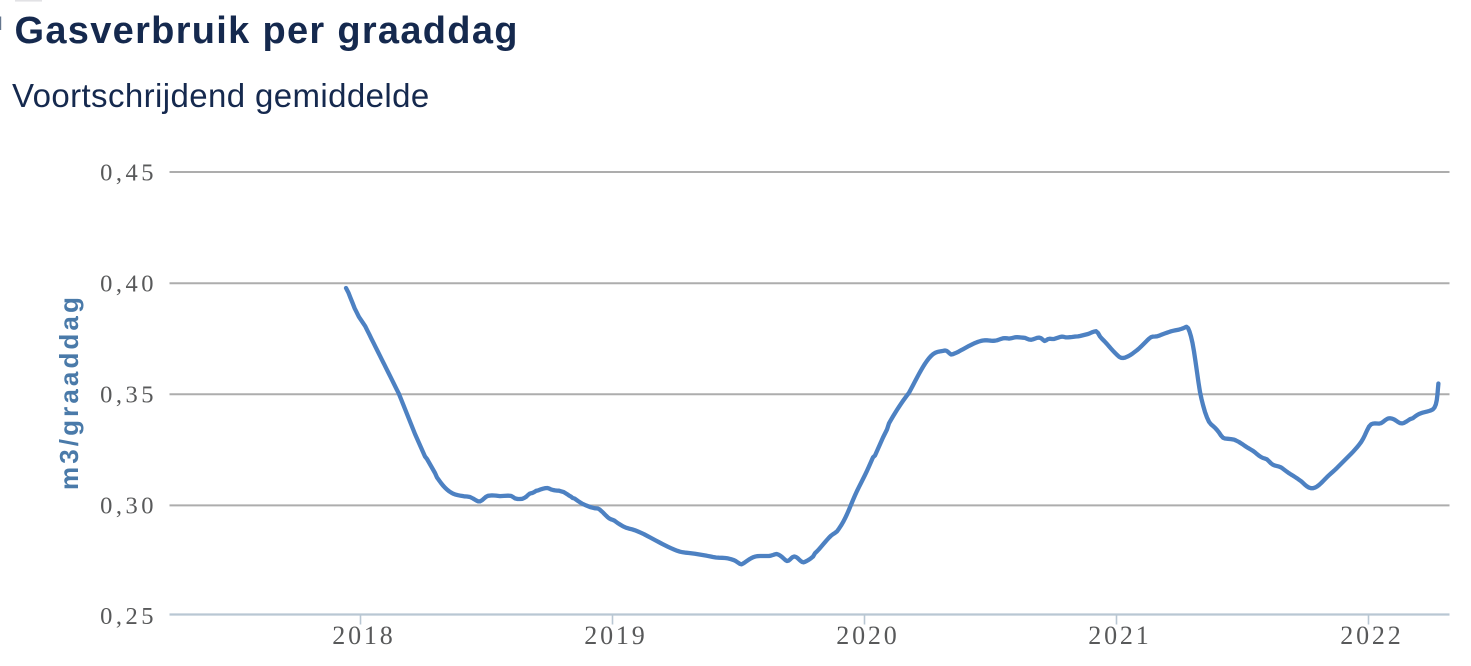 This screenshot has width=1471, height=666. I want to click on svg-text: 2022, so click(1371, 635).